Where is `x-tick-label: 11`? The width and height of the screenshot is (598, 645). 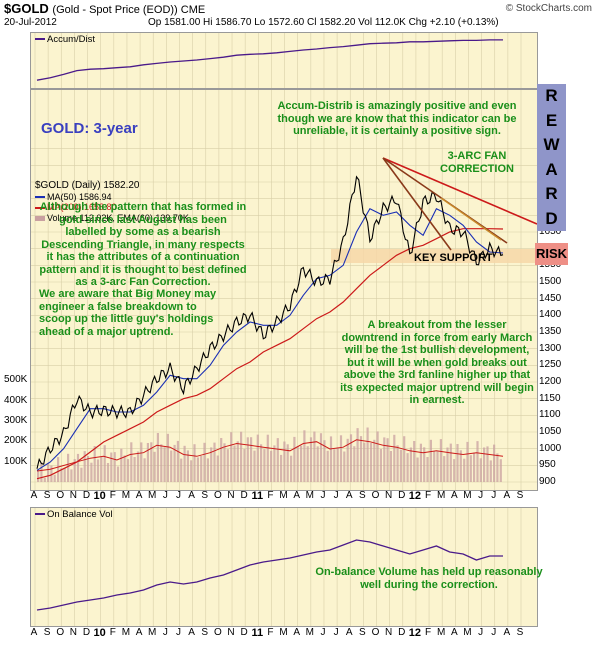 x-tick-label: 11 is located at coordinates (257, 633).